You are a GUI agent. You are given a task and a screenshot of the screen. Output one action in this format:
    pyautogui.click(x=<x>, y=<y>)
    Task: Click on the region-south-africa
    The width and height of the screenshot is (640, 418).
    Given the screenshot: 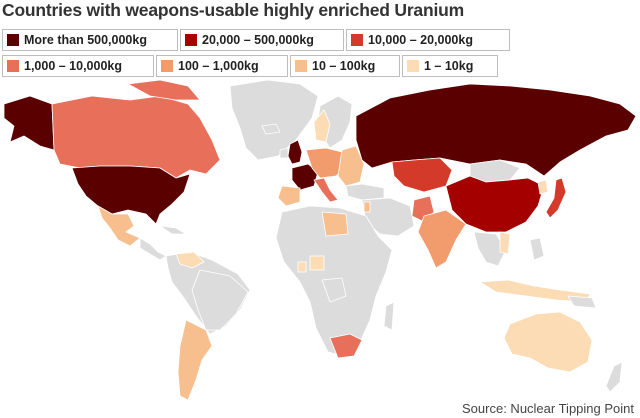 What is the action you would take?
    pyautogui.click(x=346, y=346)
    